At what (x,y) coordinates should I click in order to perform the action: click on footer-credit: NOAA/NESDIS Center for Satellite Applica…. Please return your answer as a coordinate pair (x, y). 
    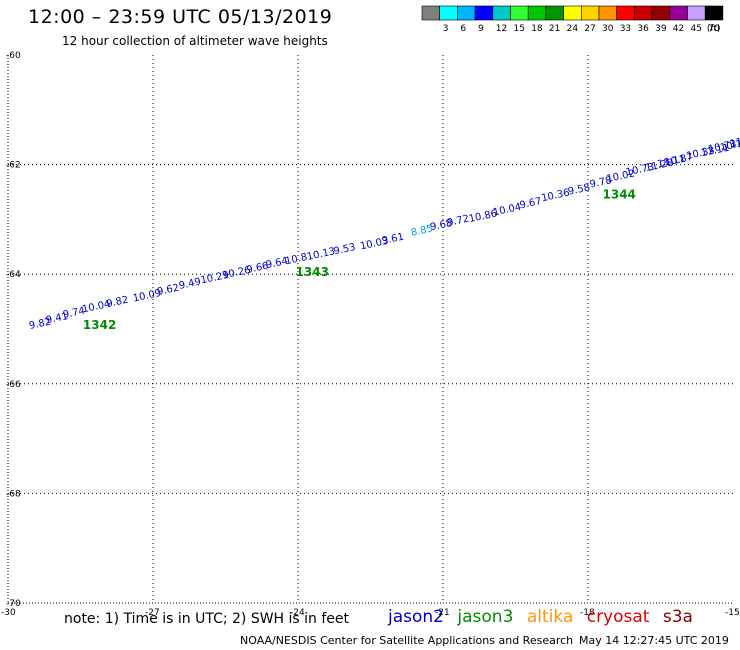
    Looking at the image, I should click on (407, 640).